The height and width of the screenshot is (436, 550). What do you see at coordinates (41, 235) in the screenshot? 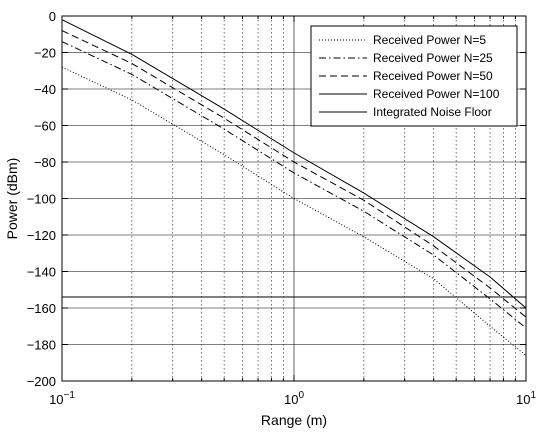
I see `y-tick-label: −120` at bounding box center [41, 235].